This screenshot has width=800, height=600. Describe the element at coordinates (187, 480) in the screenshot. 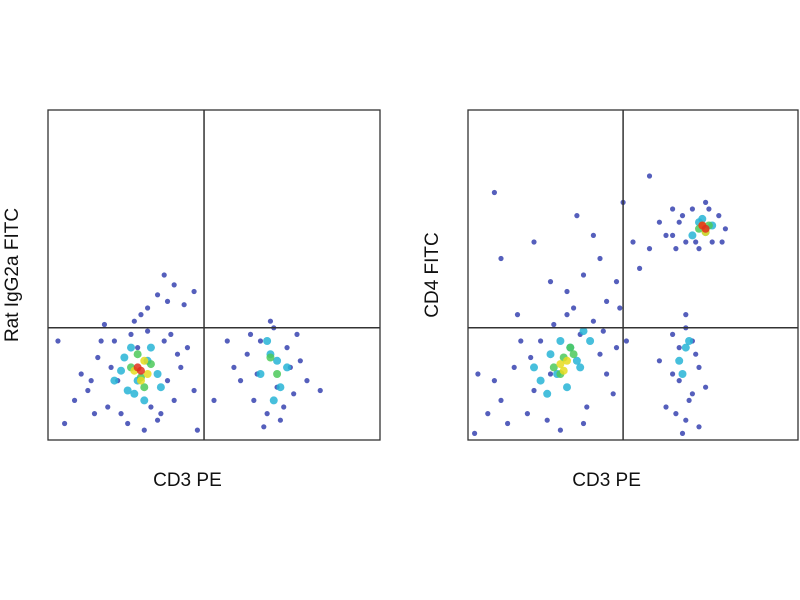

I see `x-axis-label: CD3 PE` at that location.